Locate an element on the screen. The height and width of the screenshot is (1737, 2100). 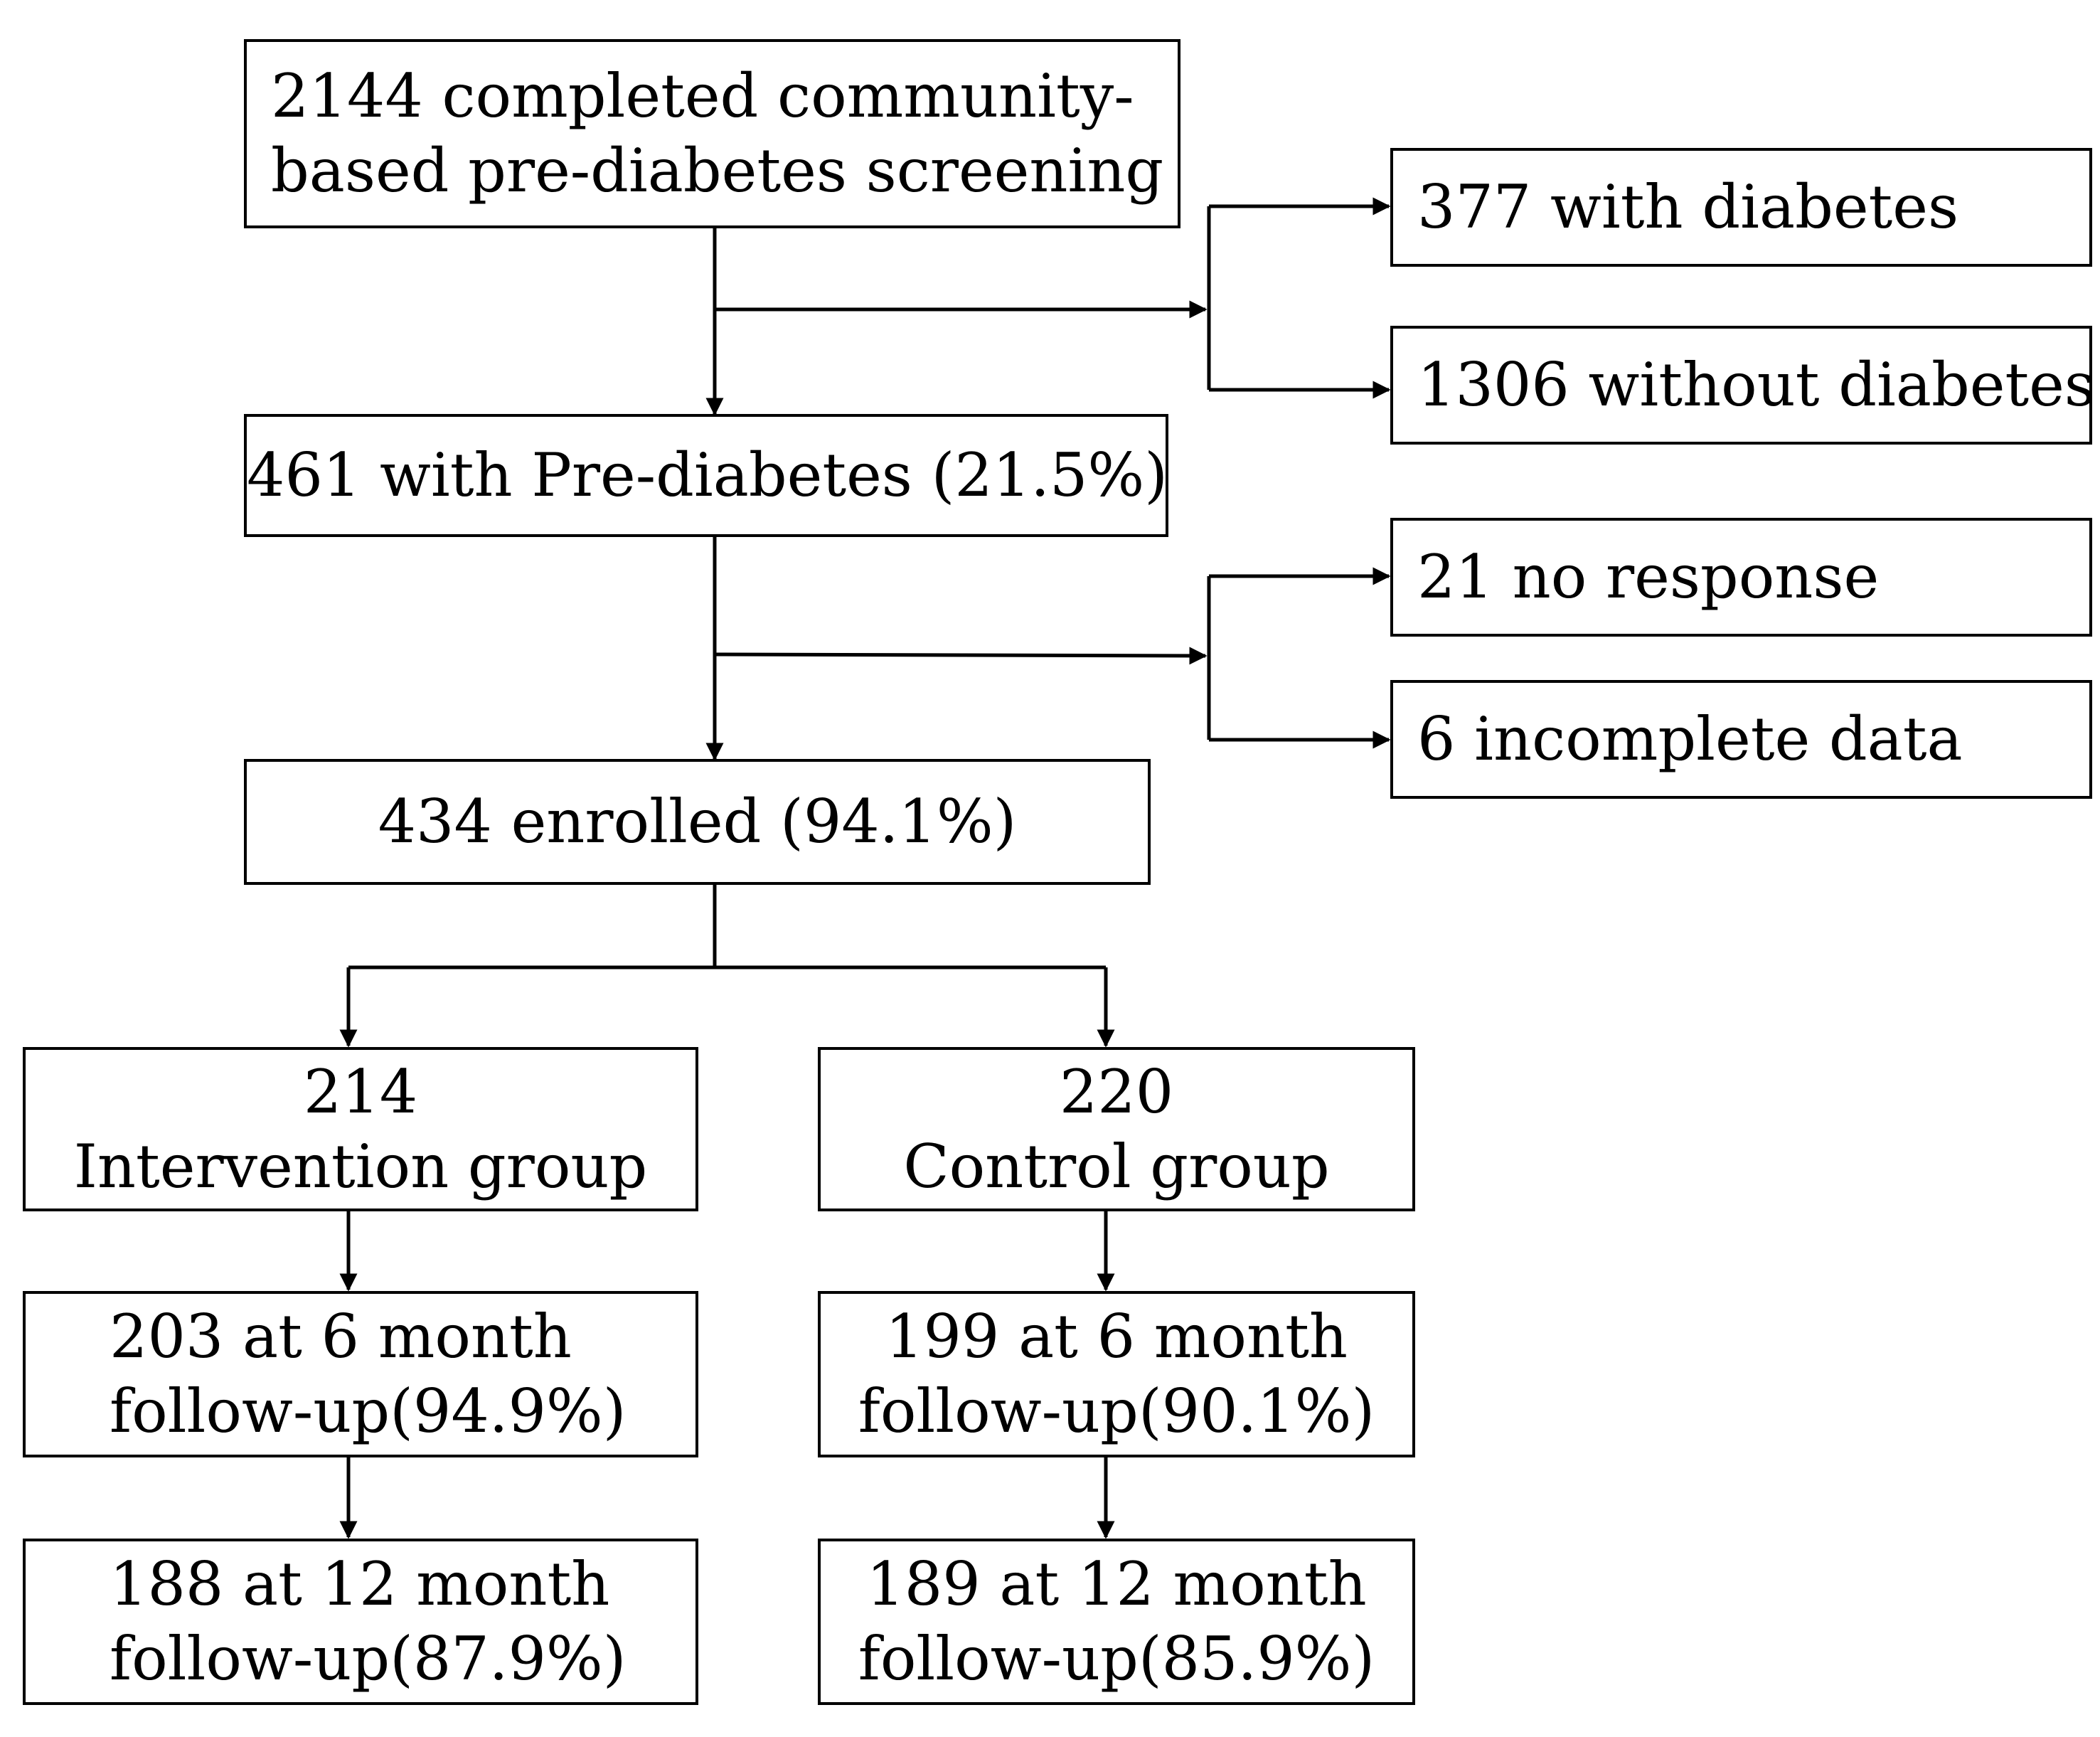
intervention-6m-line1: 203 at 6 month is located at coordinates (341, 1336).